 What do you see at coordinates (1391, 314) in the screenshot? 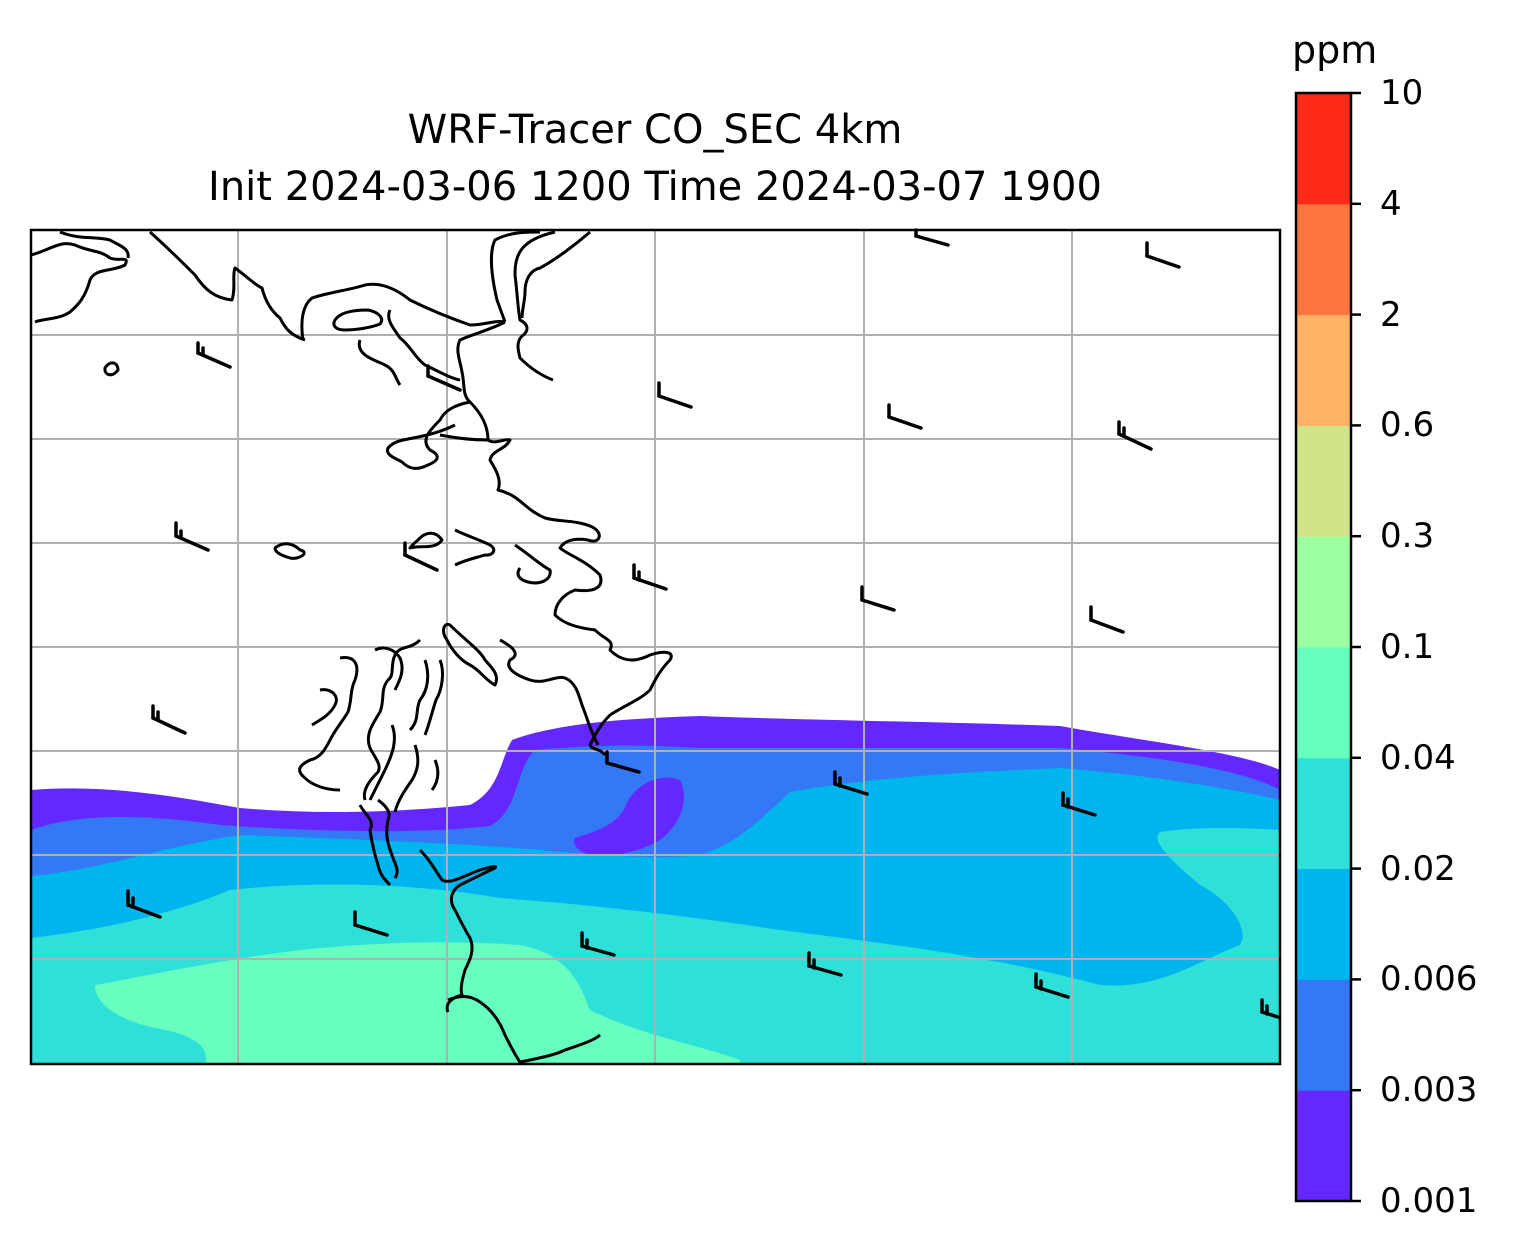
I see `colorbar-tick-label: 2` at bounding box center [1391, 314].